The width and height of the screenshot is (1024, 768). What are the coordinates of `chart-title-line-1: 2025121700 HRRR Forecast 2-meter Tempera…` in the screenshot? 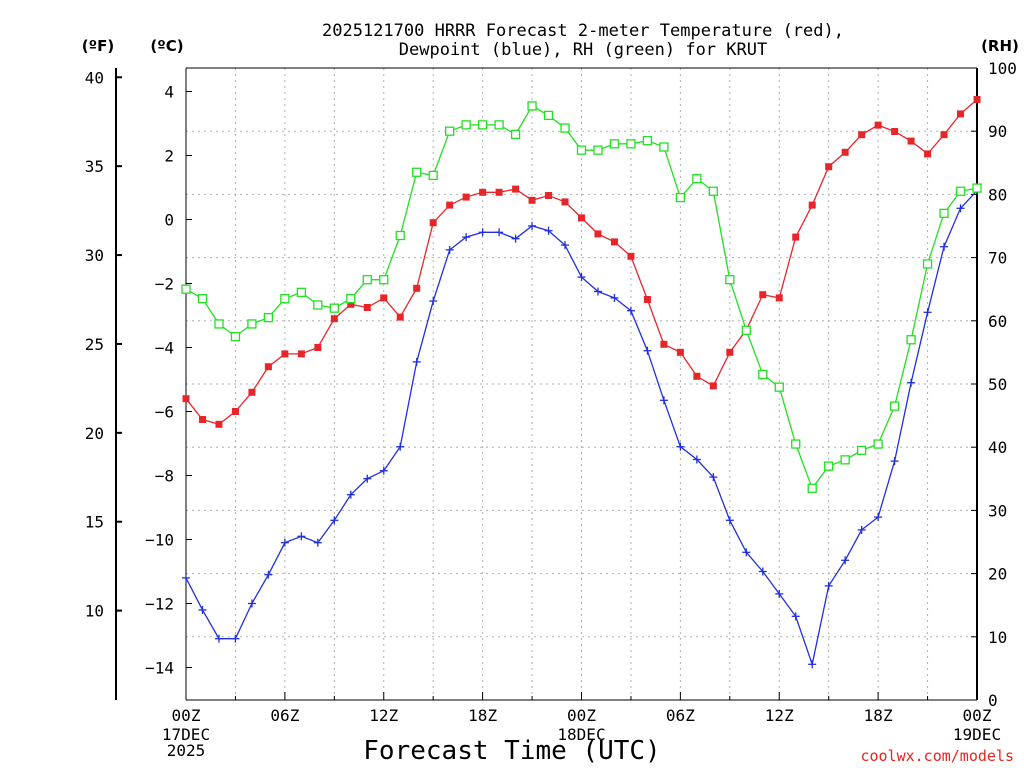 It's located at (583, 31).